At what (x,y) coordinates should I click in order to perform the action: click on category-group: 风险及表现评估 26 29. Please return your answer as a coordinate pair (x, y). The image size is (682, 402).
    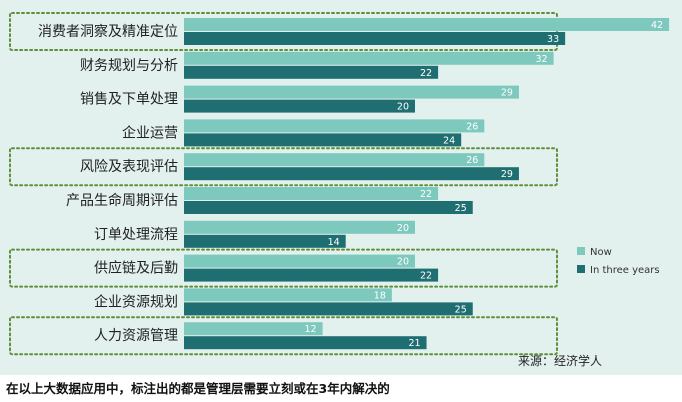
    Looking at the image, I should click on (283, 167).